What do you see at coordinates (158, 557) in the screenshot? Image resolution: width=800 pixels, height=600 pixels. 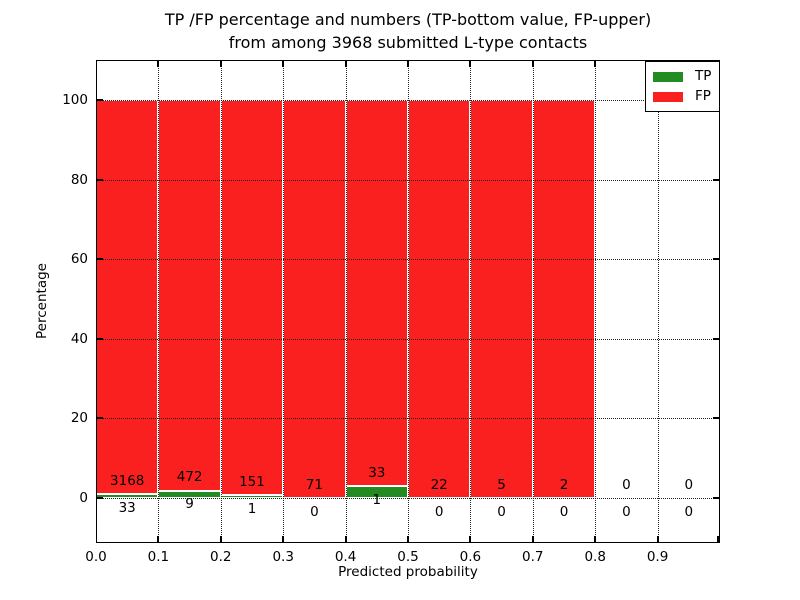 I see `x-tick-label: 0.1` at bounding box center [158, 557].